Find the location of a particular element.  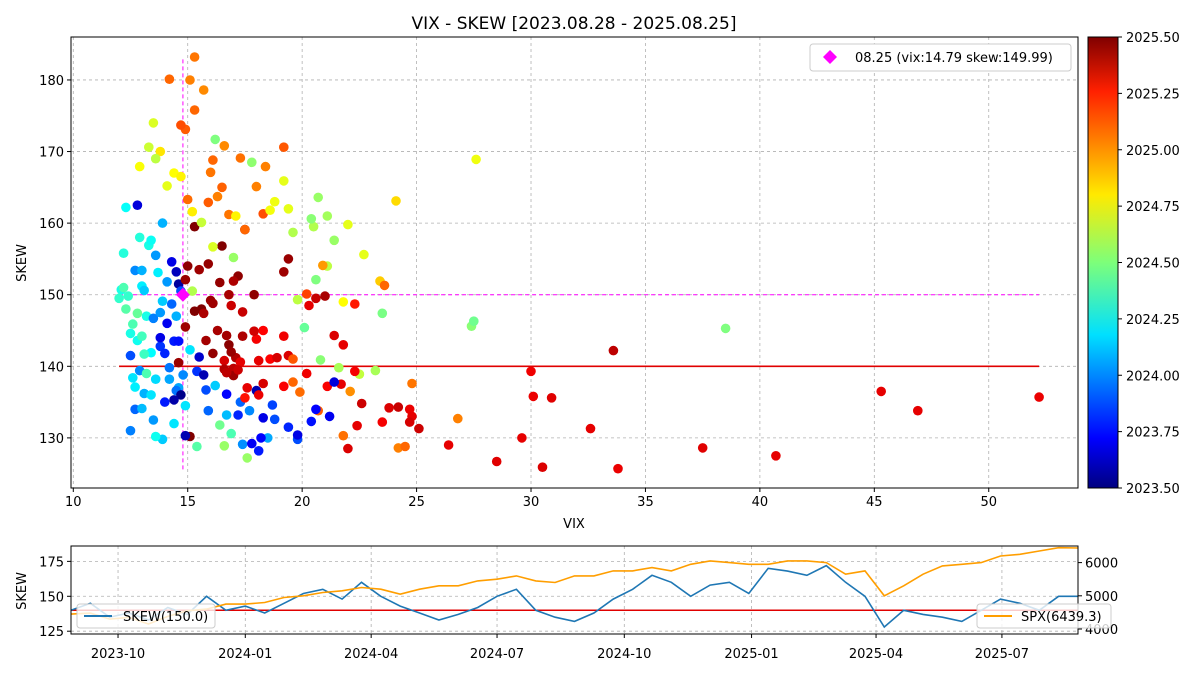

timeseries-lines is located at coordinates (574, 587).